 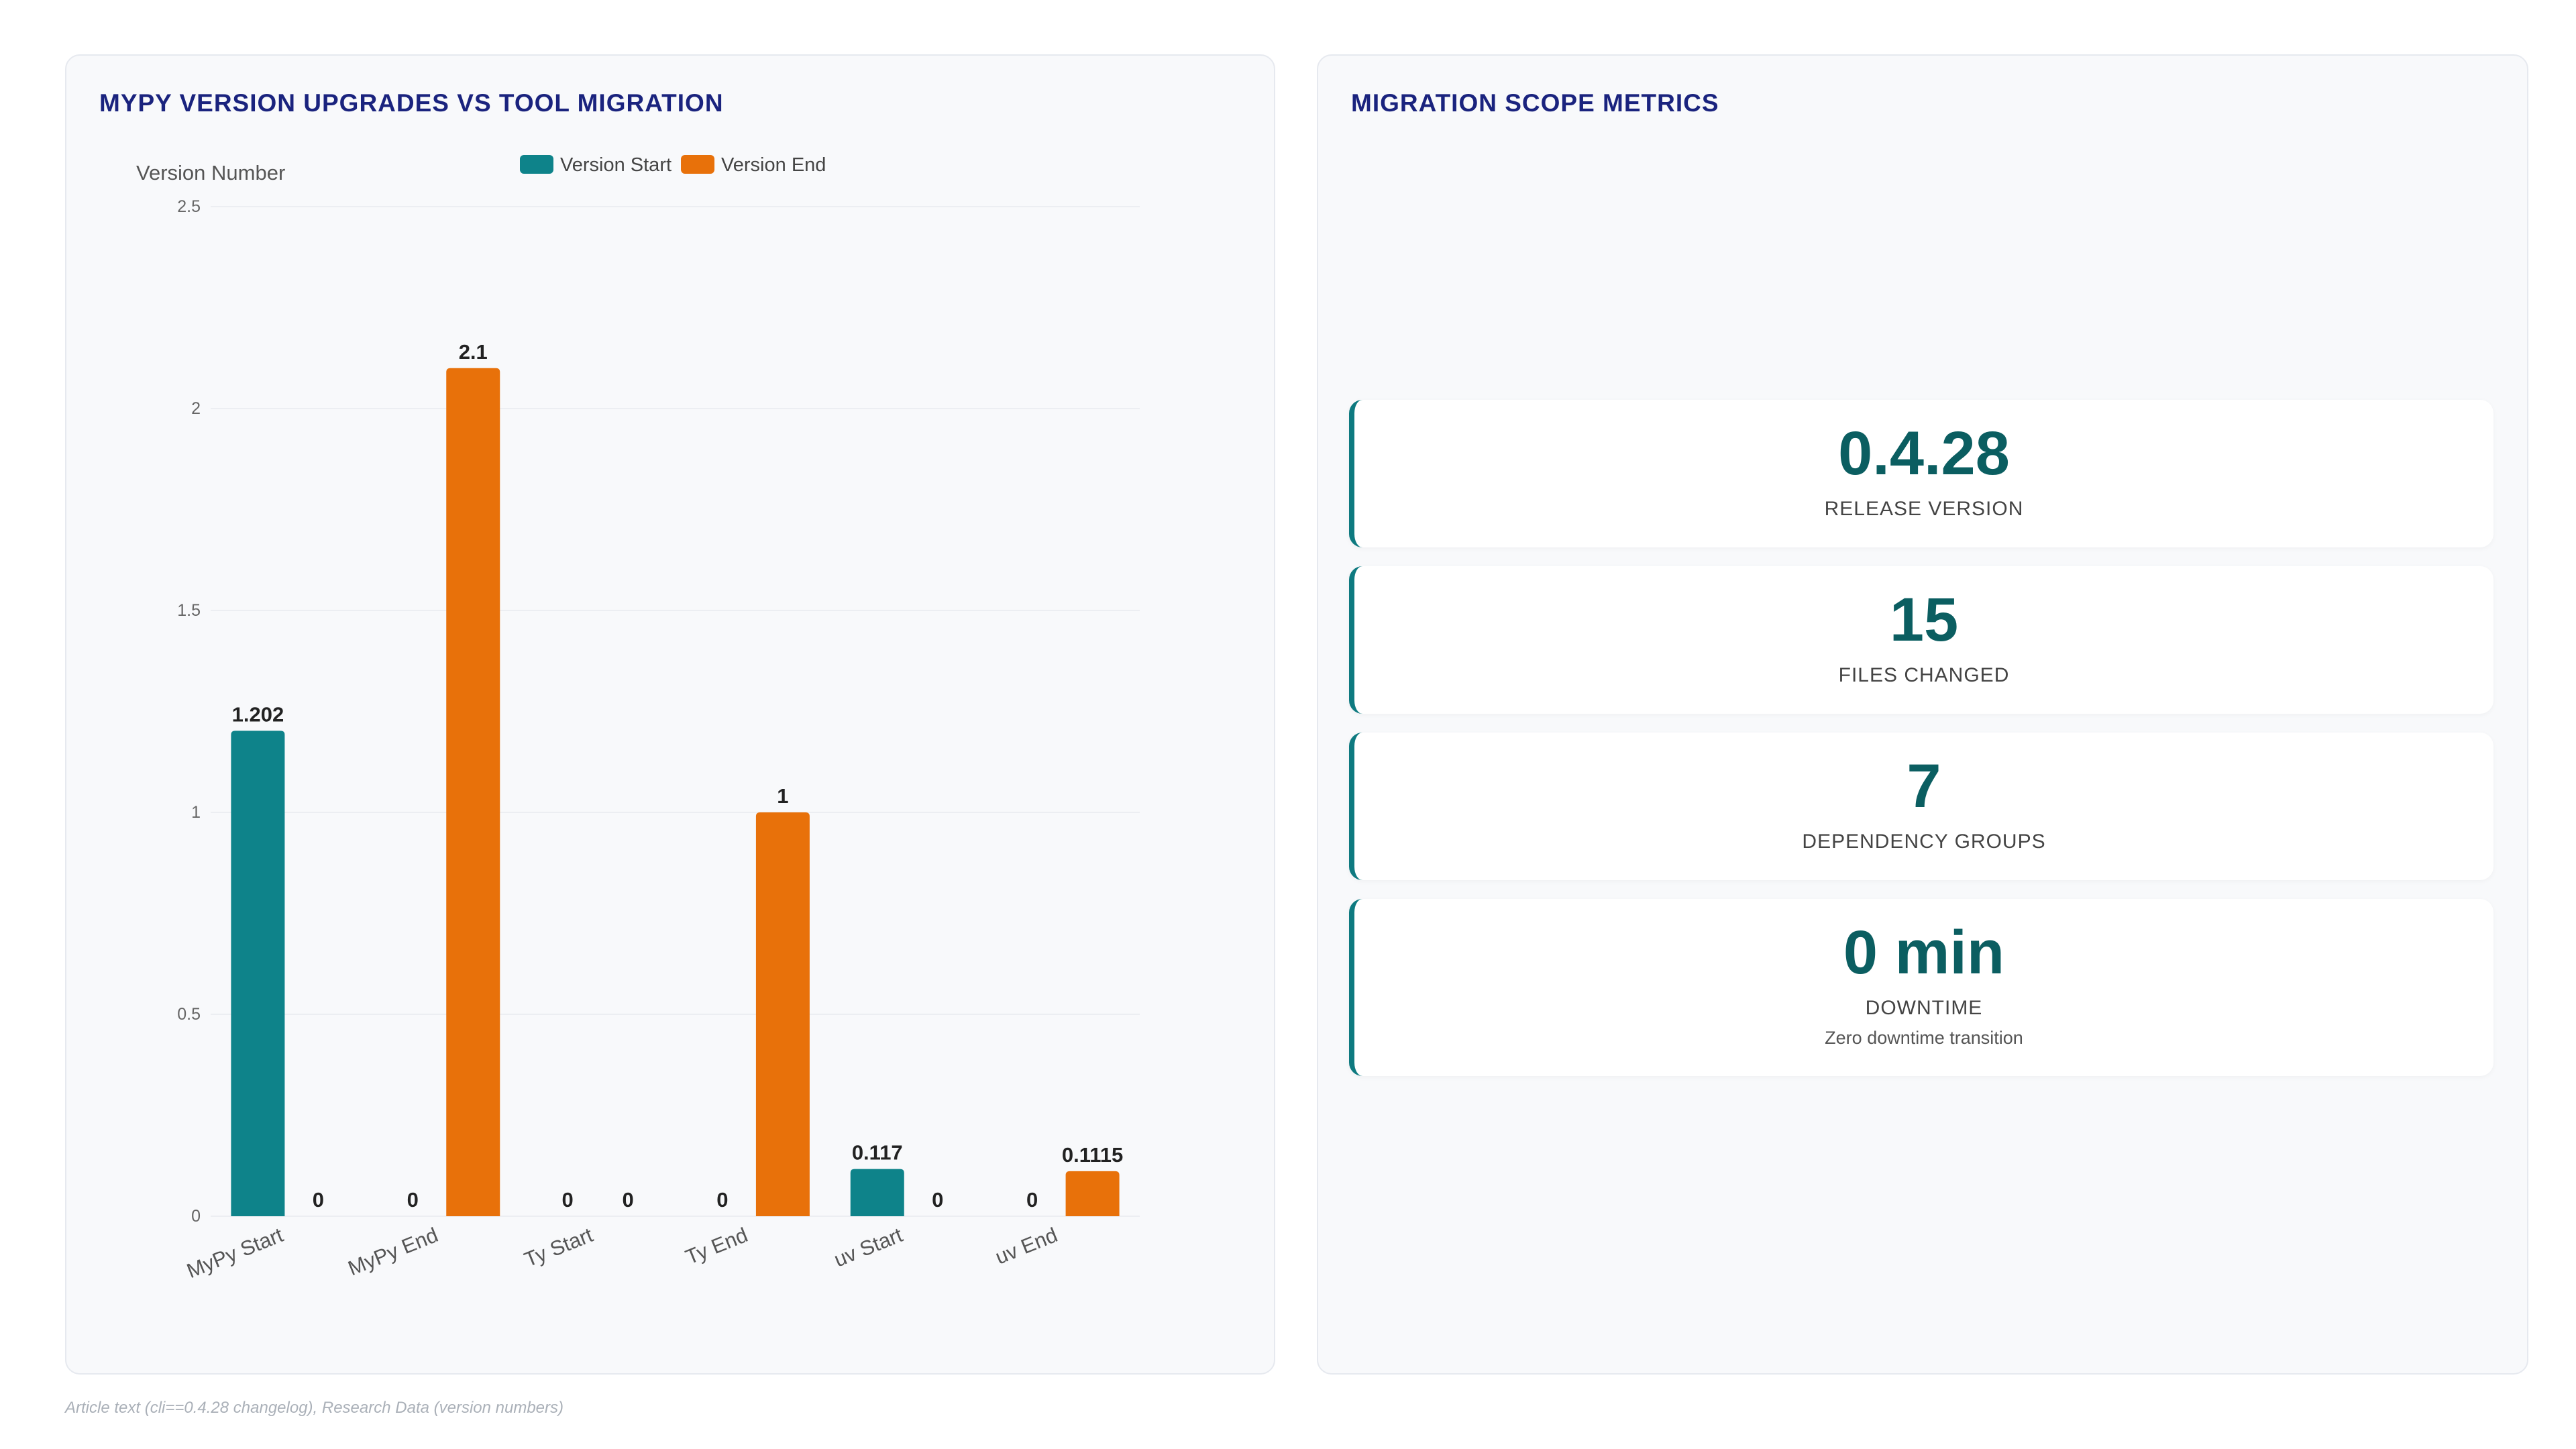 What do you see at coordinates (234, 1253) in the screenshot?
I see `x-tick-label: MyPy Start` at bounding box center [234, 1253].